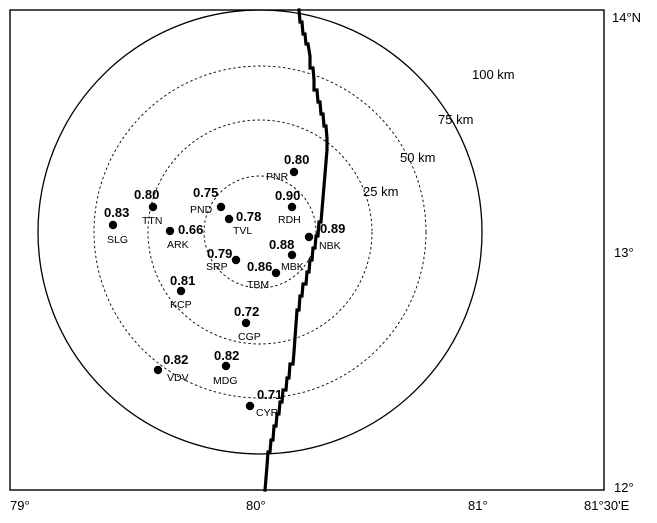 The width and height of the screenshot is (657, 523). I want to click on station-cgp: 0.72 CGP, so click(247, 323).